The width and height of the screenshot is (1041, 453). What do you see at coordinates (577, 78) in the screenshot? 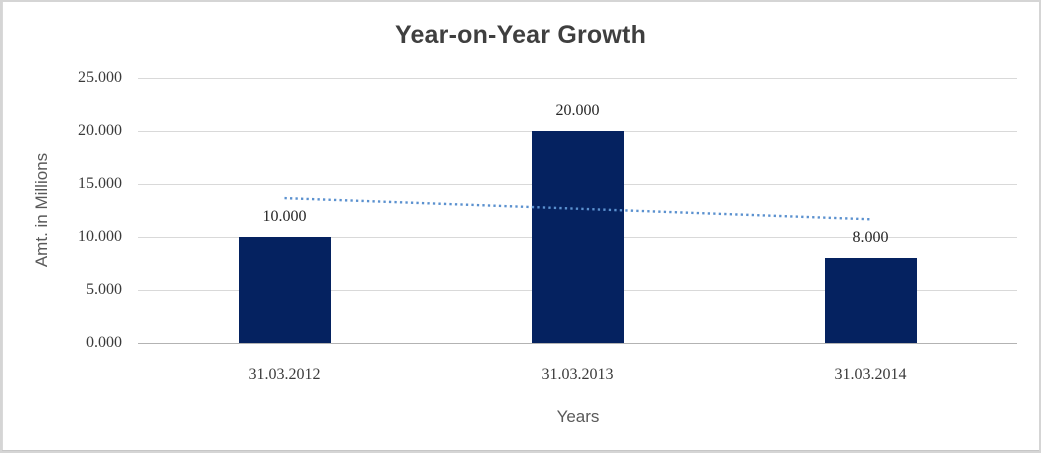
I see `y-gridline` at bounding box center [577, 78].